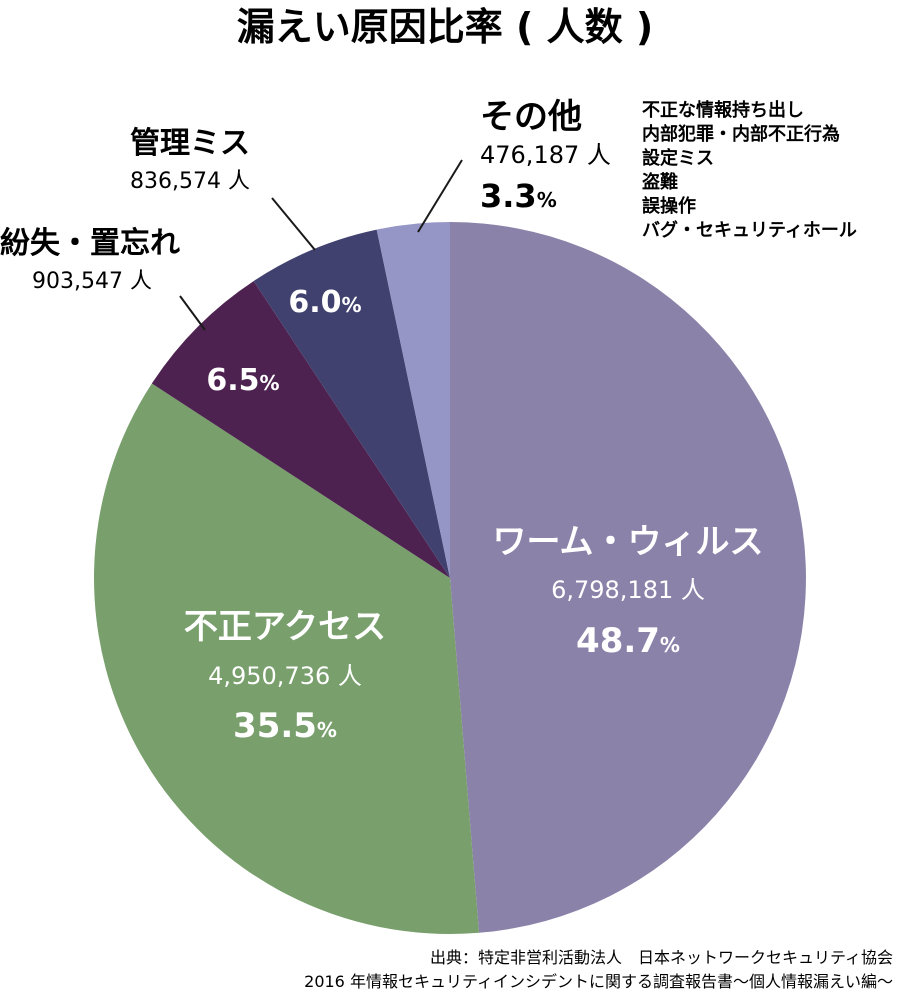  I want to click on management-error-percent: 6.0%, so click(324, 302).